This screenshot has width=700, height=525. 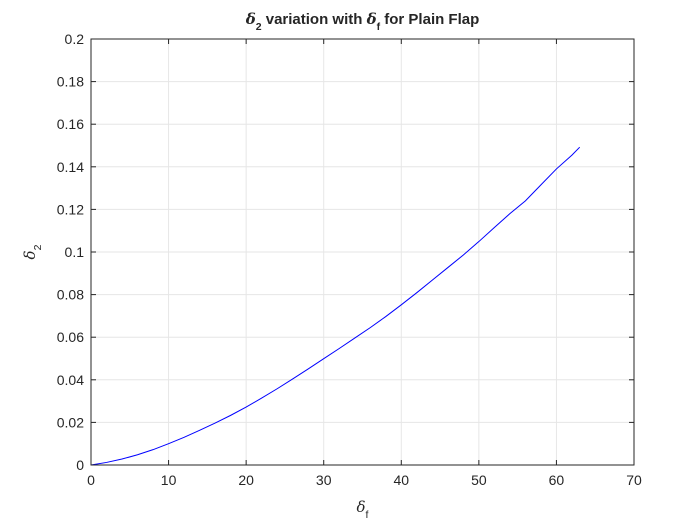 I want to click on y-axis-label: δ2, so click(x=32, y=251).